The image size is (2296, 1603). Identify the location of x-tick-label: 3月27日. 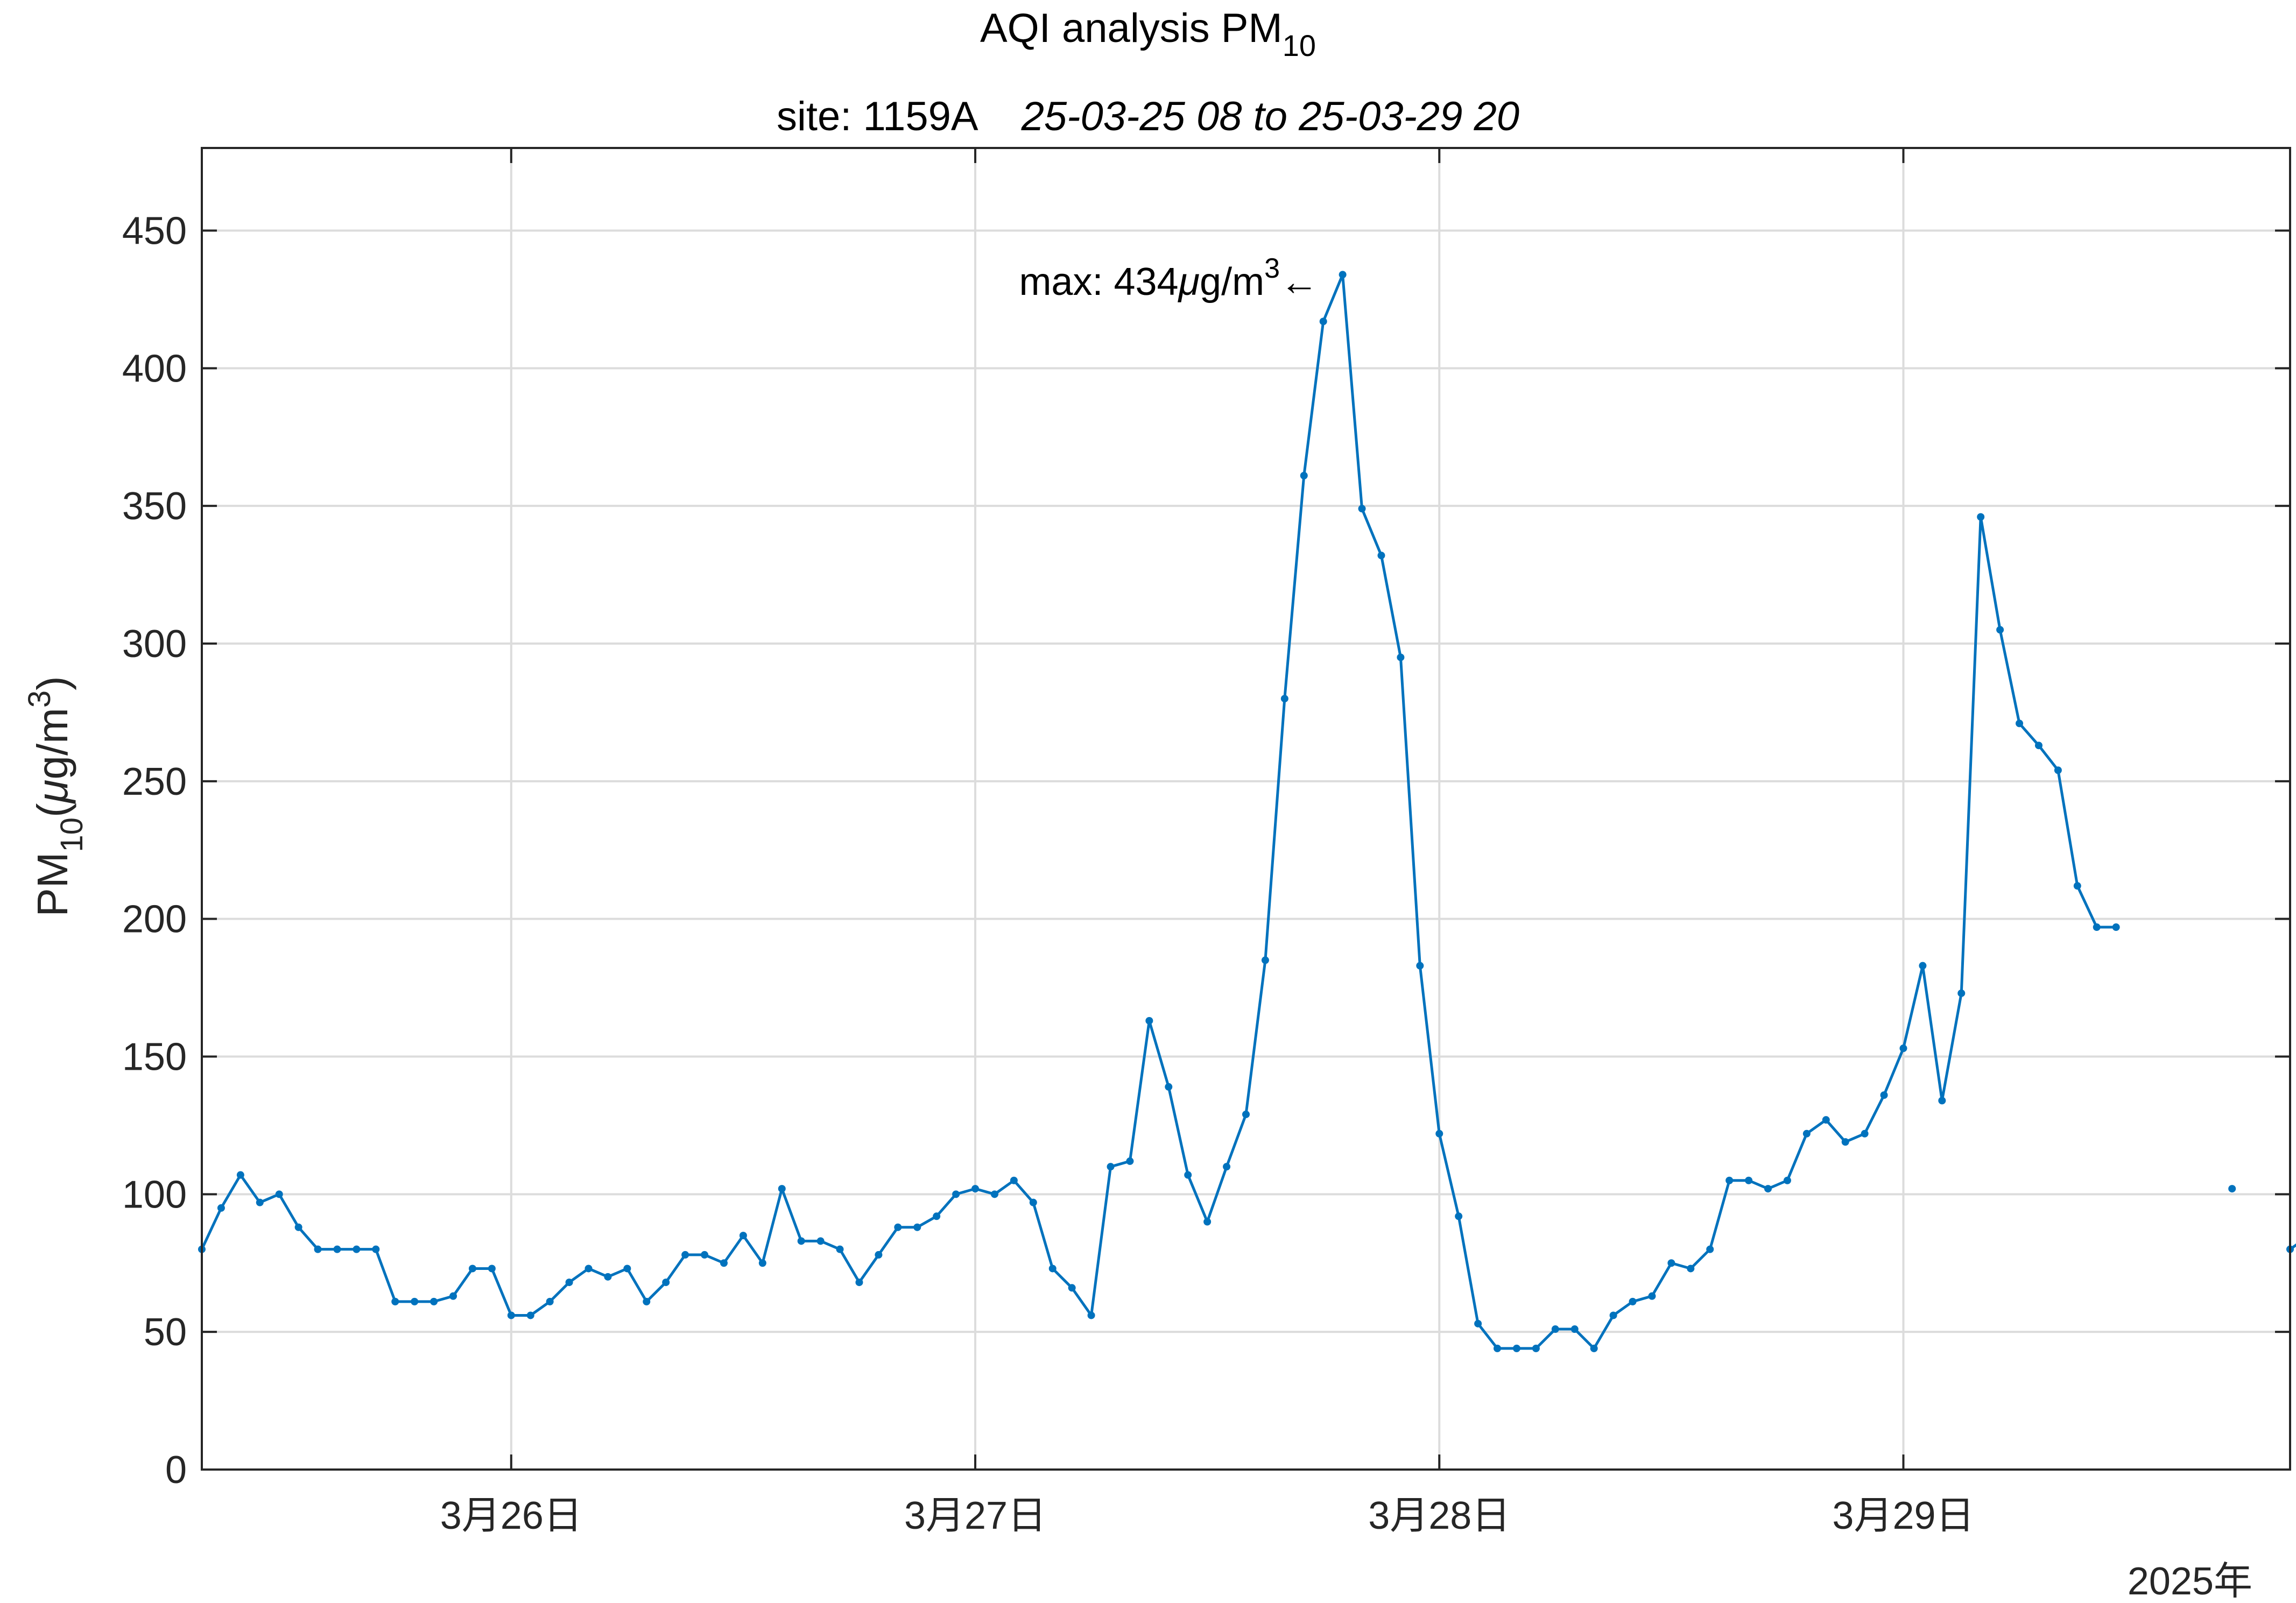
(975, 1515).